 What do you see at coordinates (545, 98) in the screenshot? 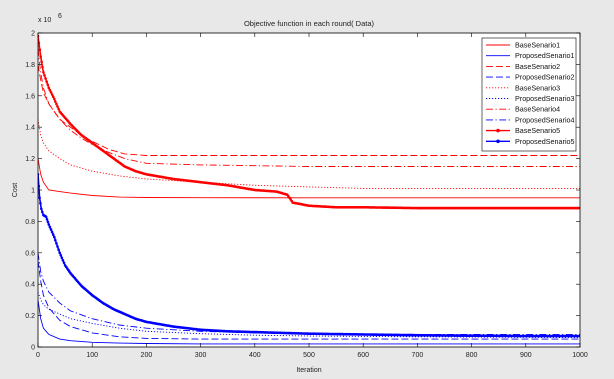
I see `legend-label: ProposedSenario3` at bounding box center [545, 98].